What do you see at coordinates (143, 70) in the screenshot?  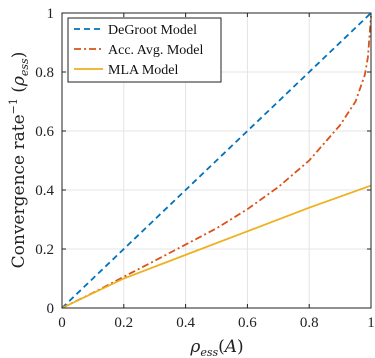 I see `legend-label: MLA Model` at bounding box center [143, 70].